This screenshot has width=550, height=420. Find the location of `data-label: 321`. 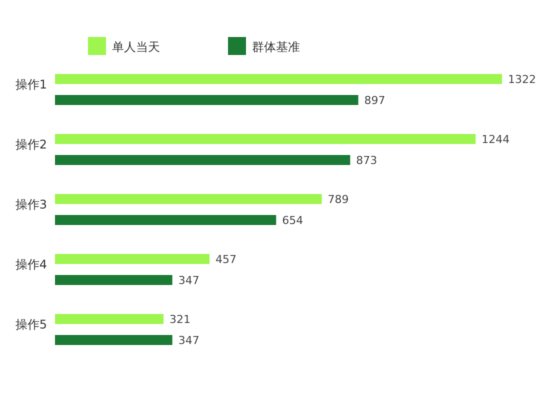

data-label: 321 is located at coordinates (180, 319).